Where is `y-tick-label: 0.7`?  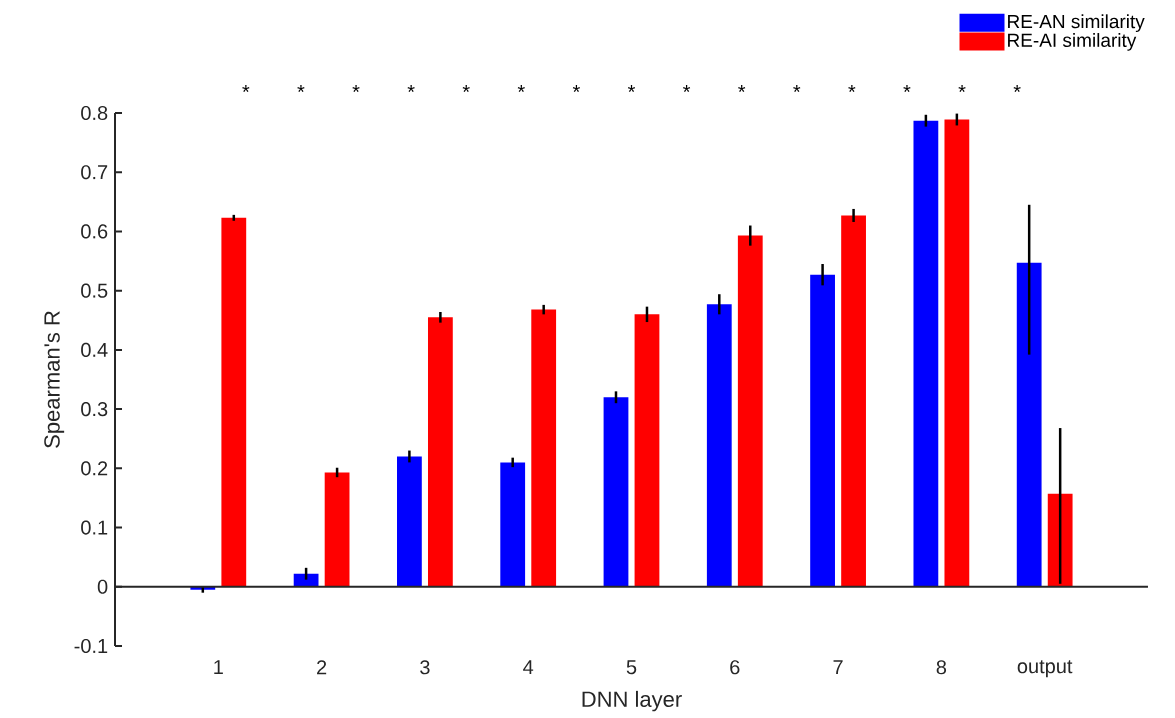 y-tick-label: 0.7 is located at coordinates (94, 172).